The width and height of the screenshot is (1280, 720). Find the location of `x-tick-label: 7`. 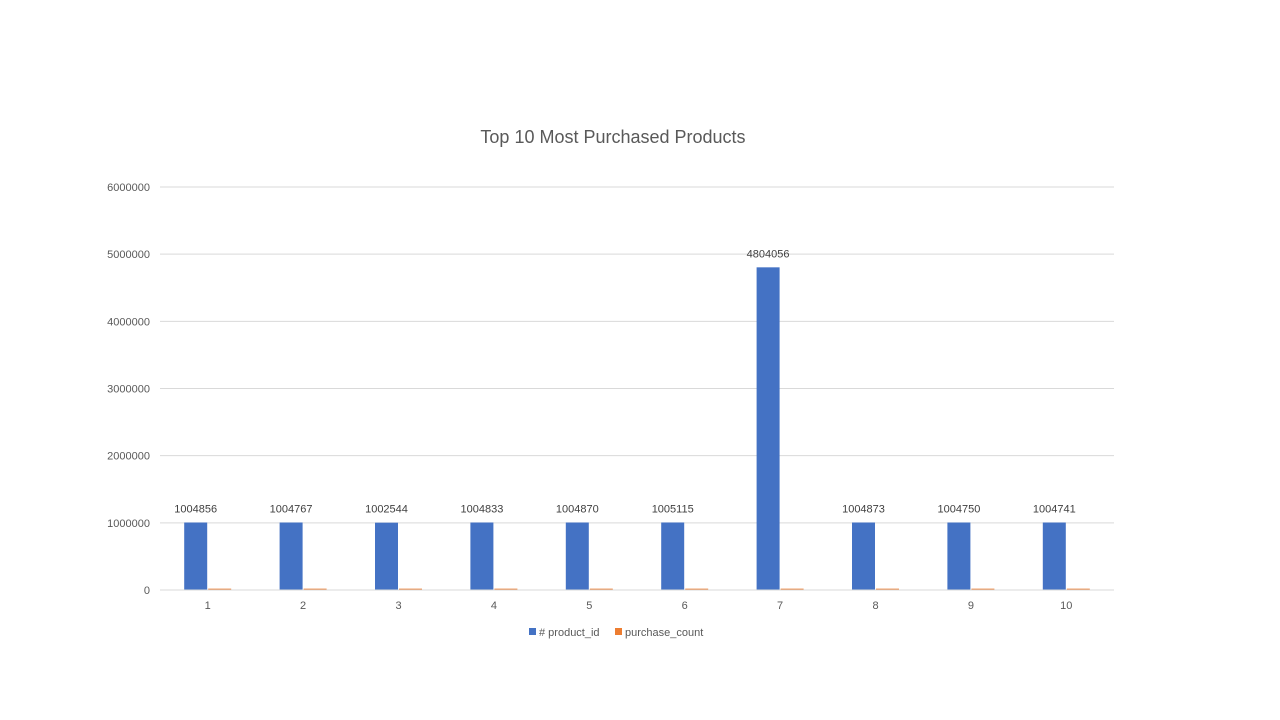

x-tick-label: 7 is located at coordinates (780, 606).